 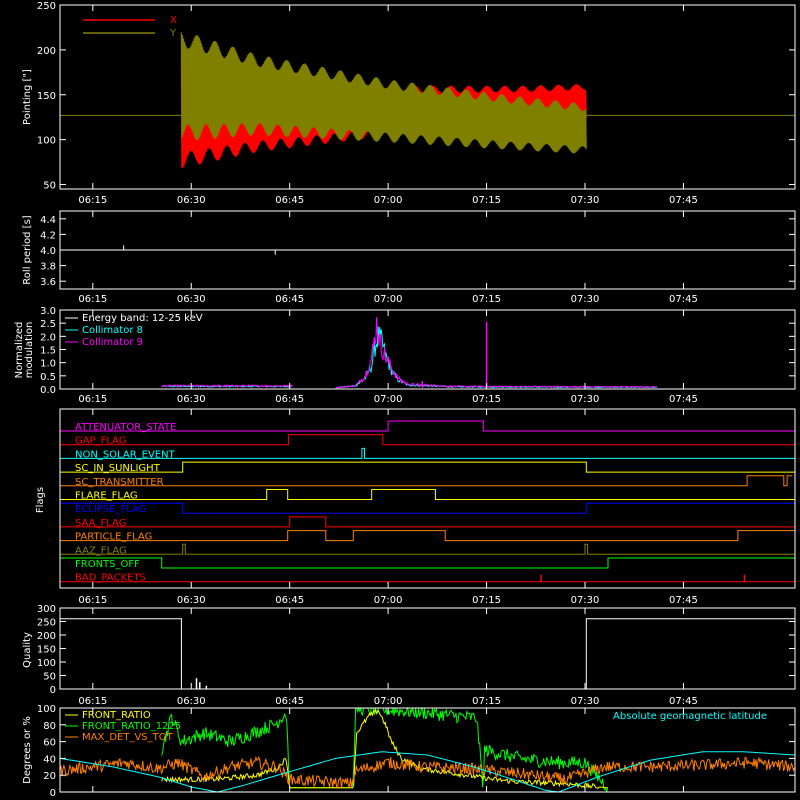 I want to click on ratio-series-max_det_vs_tot, so click(x=427, y=772).